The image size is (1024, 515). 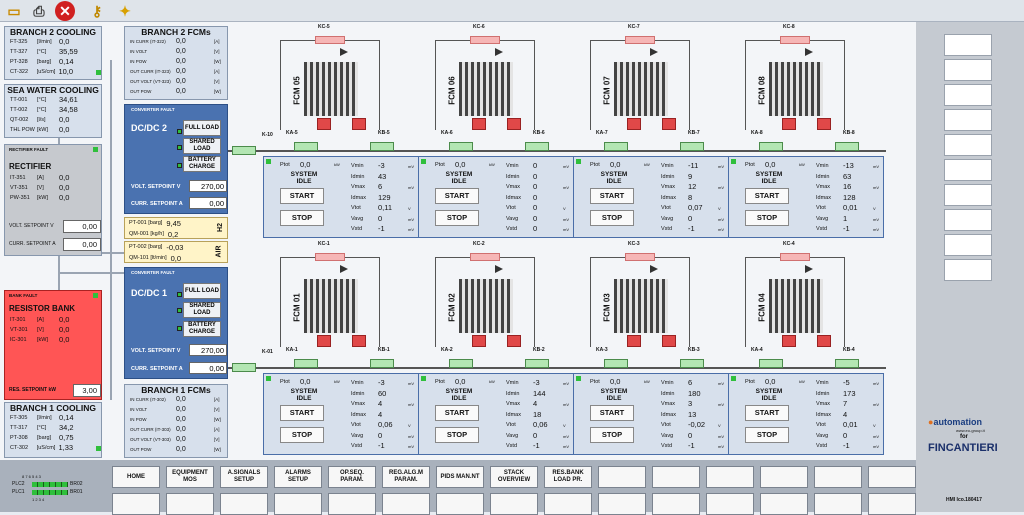 What do you see at coordinates (849, 393) in the screenshot?
I see `idmin-value: 173` at bounding box center [849, 393].